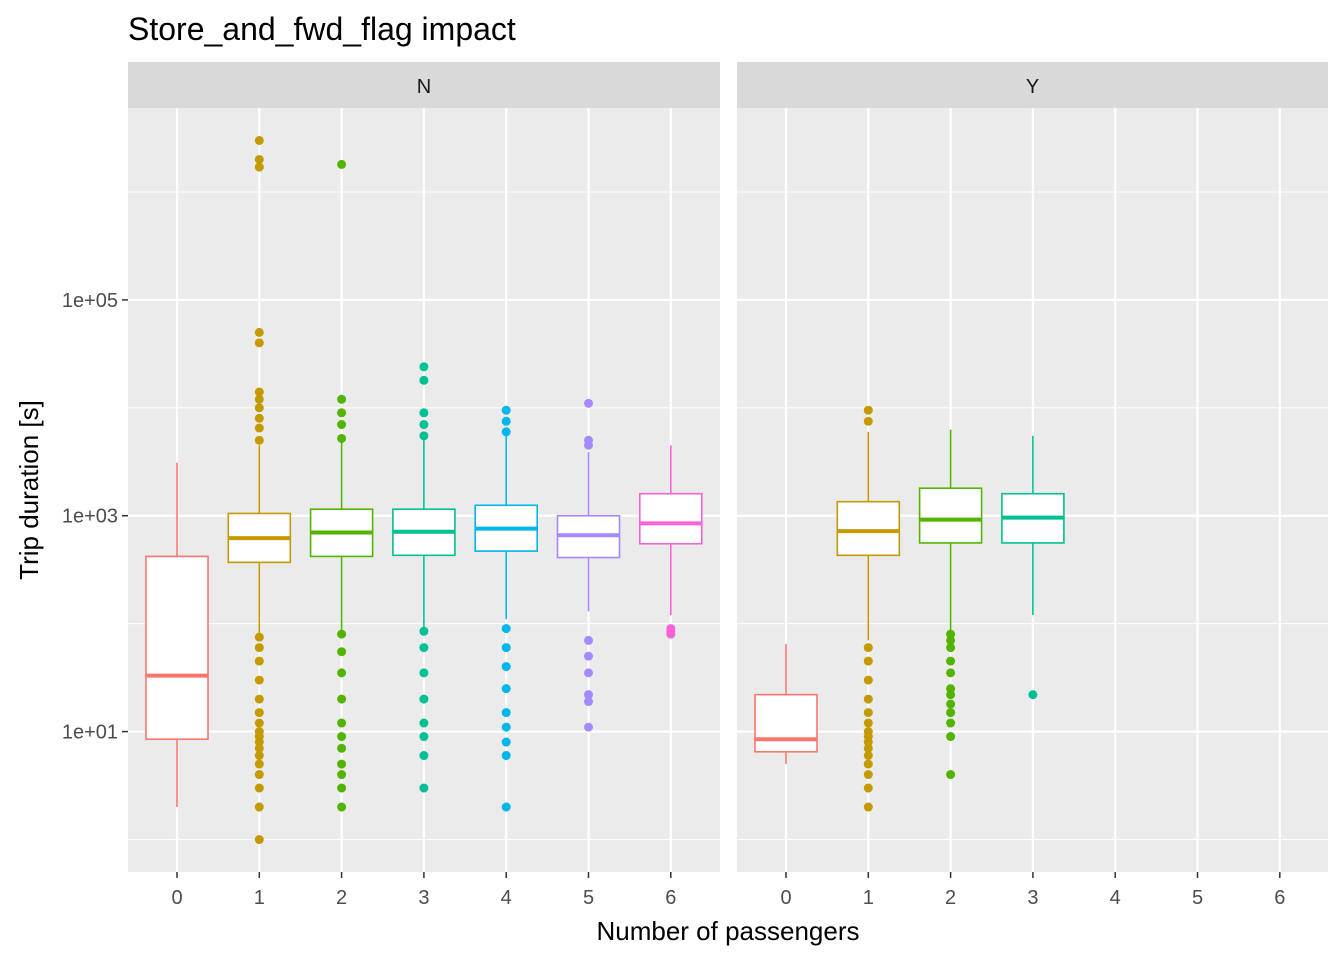 This screenshot has height=960, width=1344. I want to click on strip-label: N, so click(424, 87).